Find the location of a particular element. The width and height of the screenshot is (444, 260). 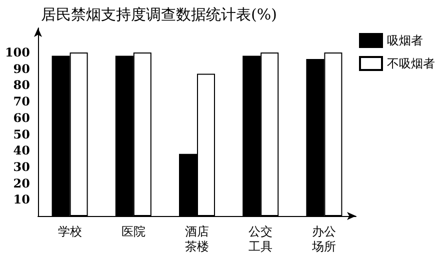

y-tick-label: 70 is located at coordinates (21, 101).